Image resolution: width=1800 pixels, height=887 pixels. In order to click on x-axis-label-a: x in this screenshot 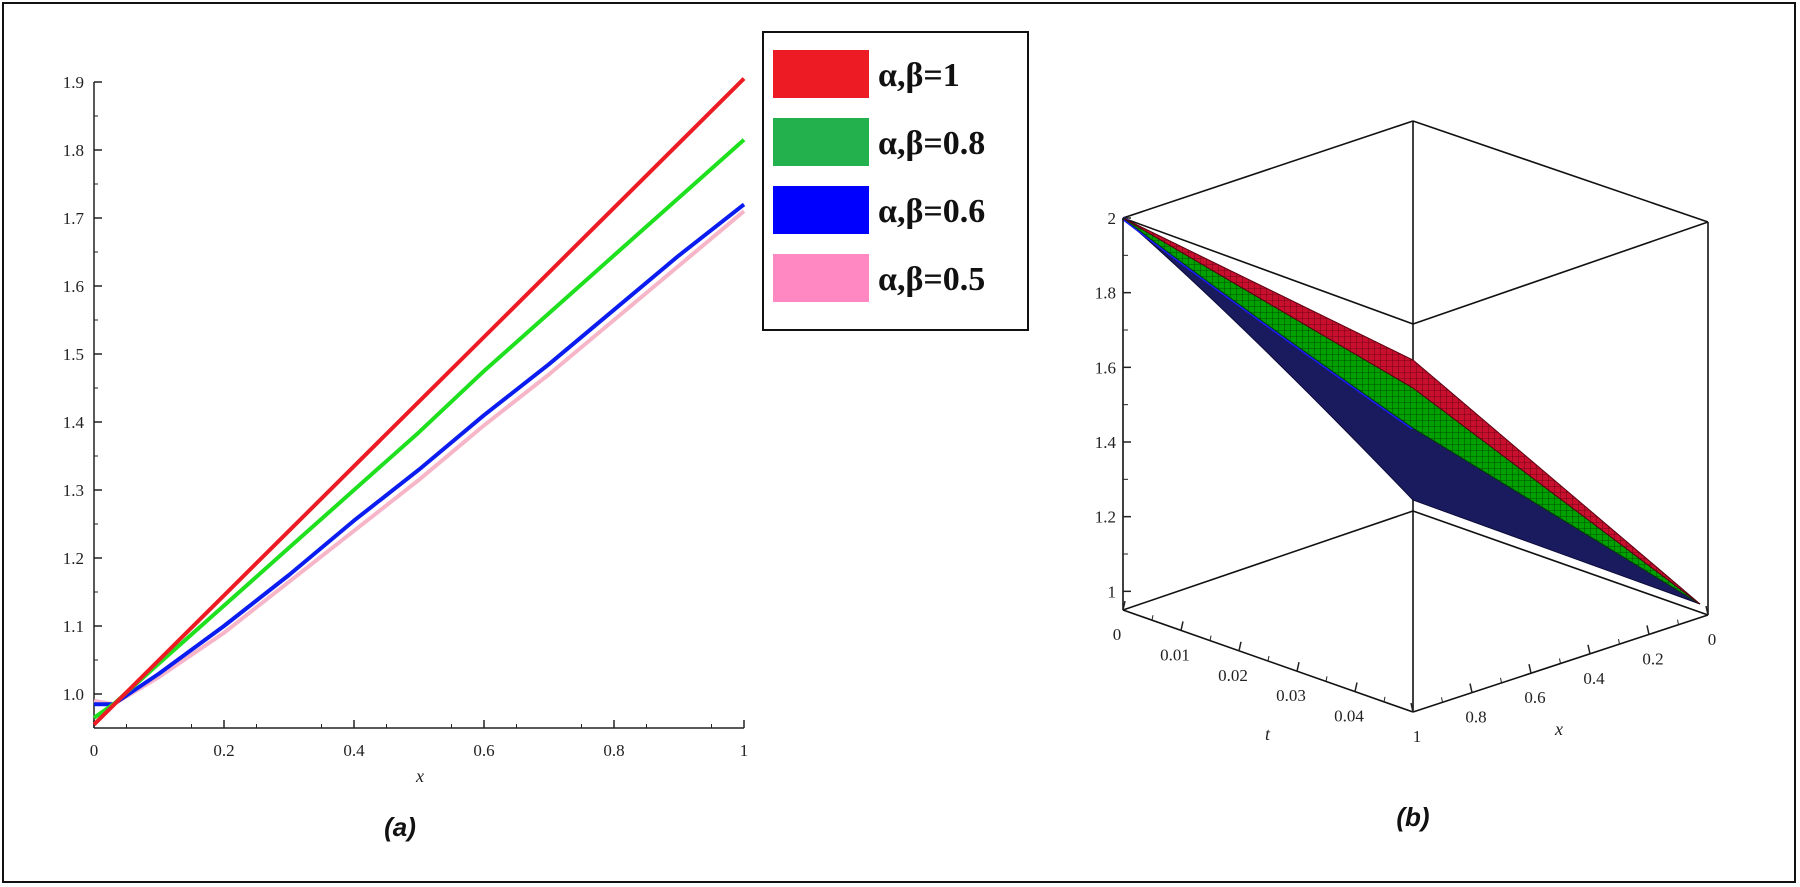, I will do `click(419, 776)`.